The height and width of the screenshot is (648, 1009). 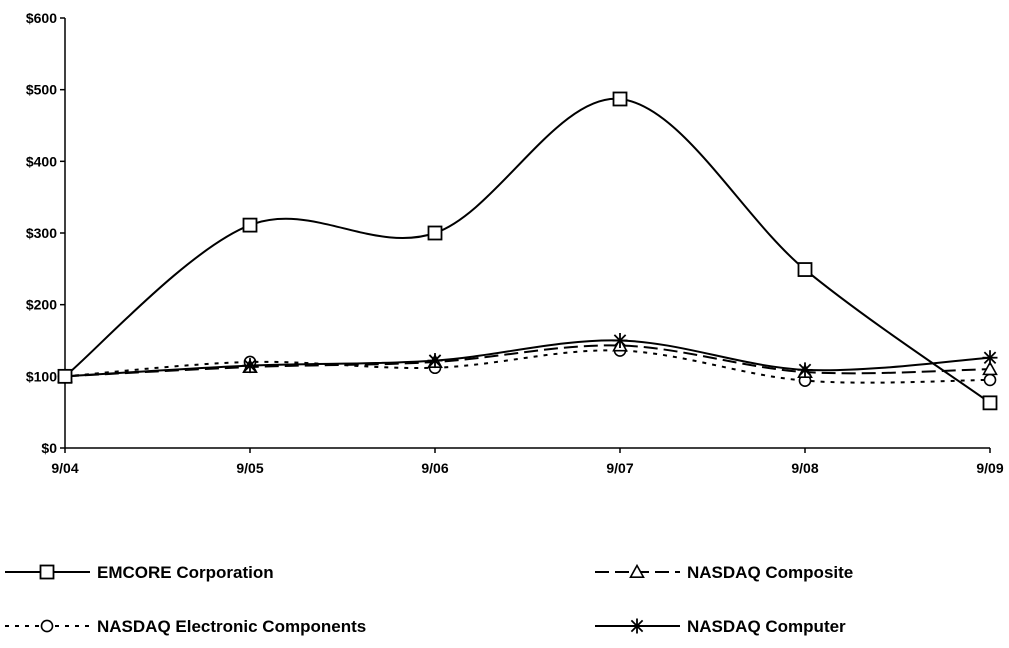 What do you see at coordinates (637, 626) in the screenshot?
I see `legend-marker-star` at bounding box center [637, 626].